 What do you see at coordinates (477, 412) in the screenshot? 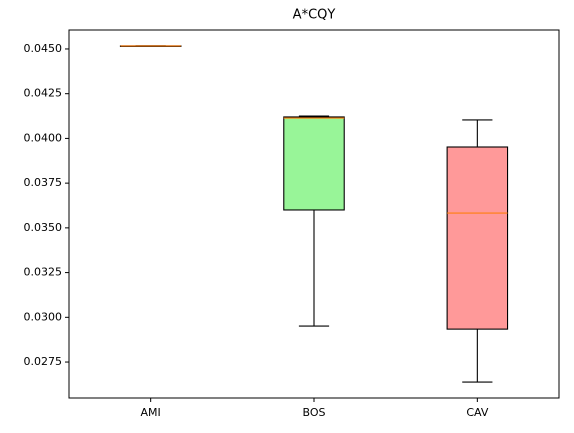
I see `x-tick-label: CAV` at bounding box center [477, 412].